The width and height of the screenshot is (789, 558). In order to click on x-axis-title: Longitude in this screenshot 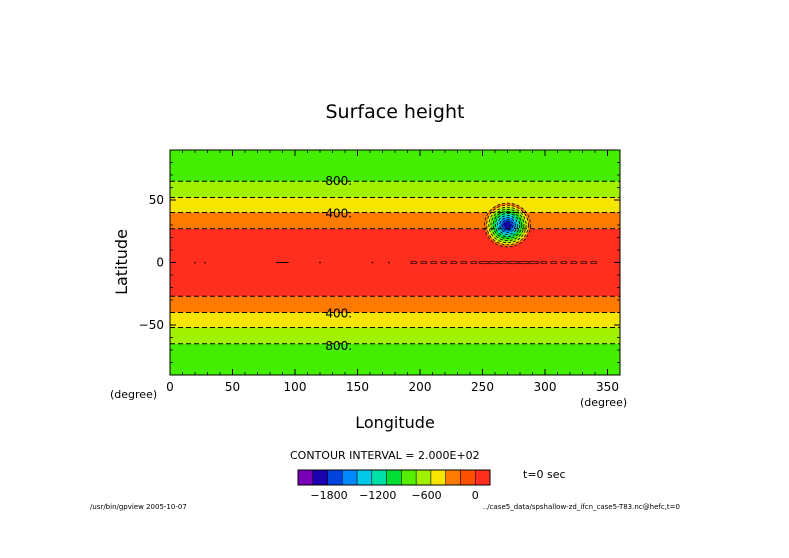, I will do `click(395, 422)`.